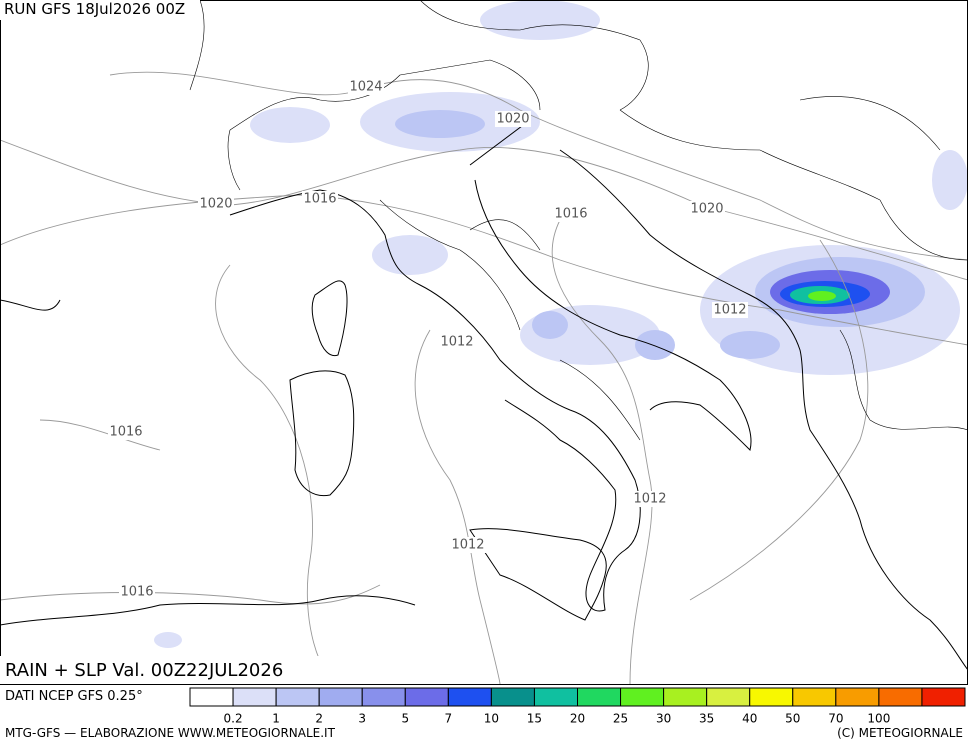 The width and height of the screenshot is (968, 749). I want to click on header-bg, so click(100, 10).